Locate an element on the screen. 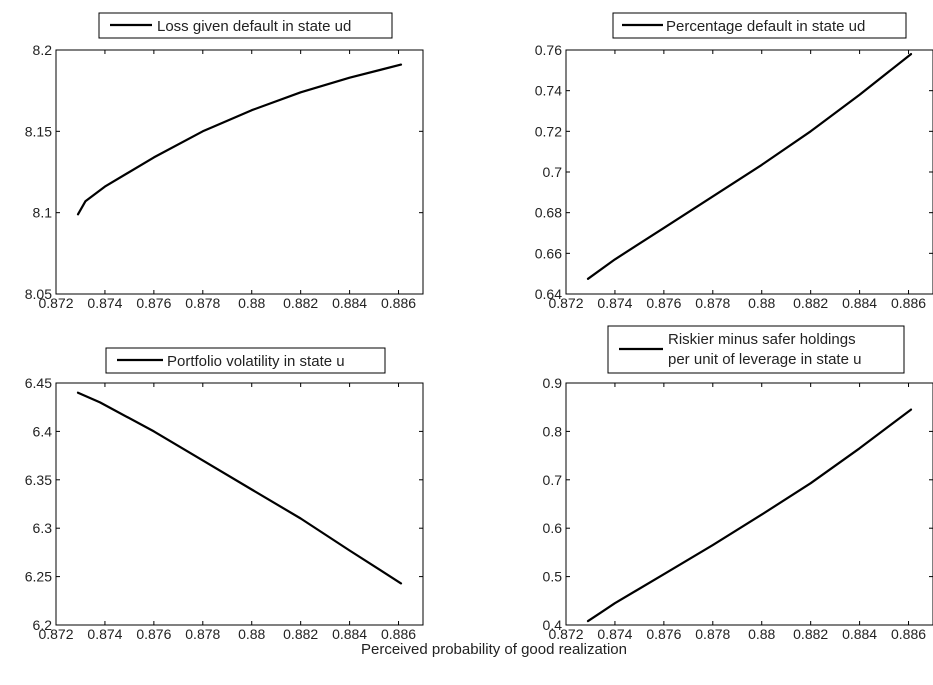 This screenshot has height=685, width=933. y-tick-label: 0.64 is located at coordinates (548, 294).